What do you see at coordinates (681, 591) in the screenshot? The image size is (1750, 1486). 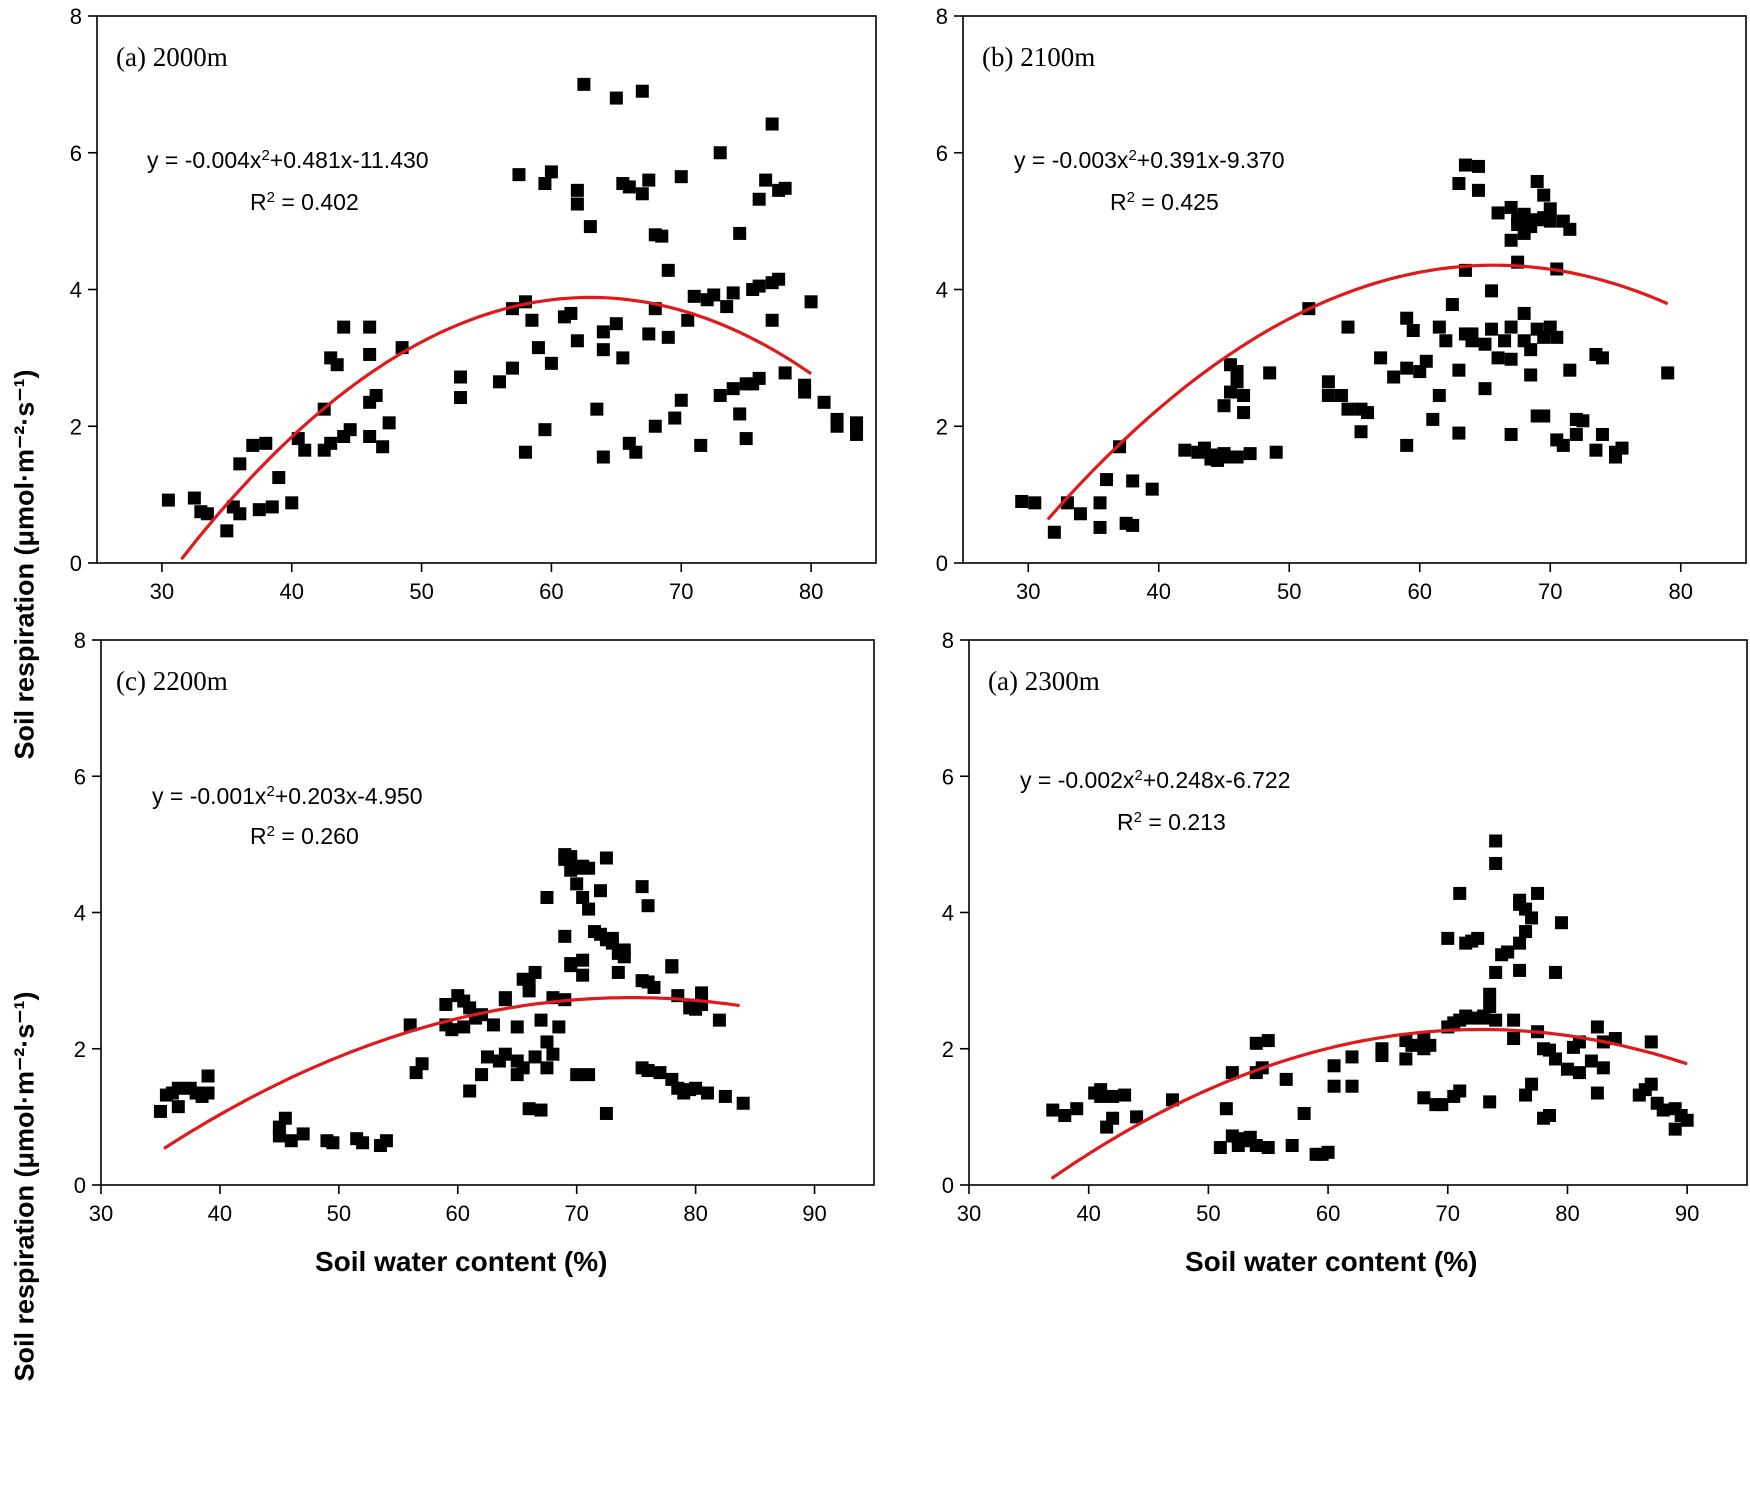 I see `x-tick-label: 70` at bounding box center [681, 591].